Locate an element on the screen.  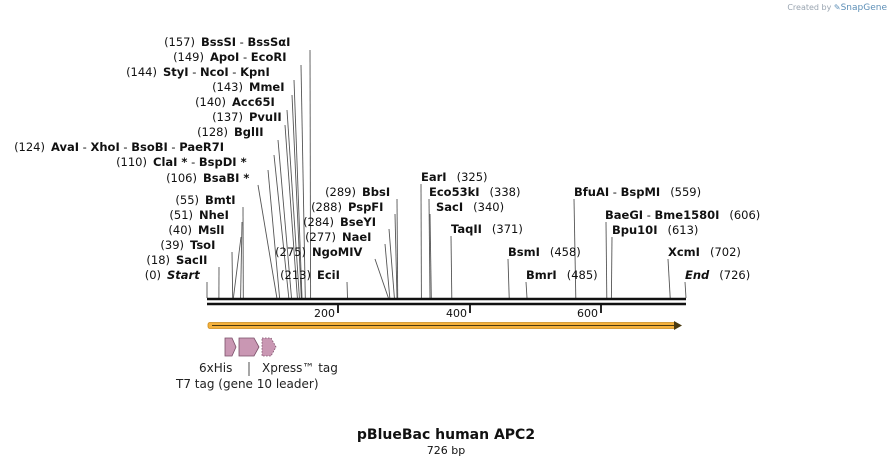
enzyme-name: NgoMIV is located at coordinates (337, 252).